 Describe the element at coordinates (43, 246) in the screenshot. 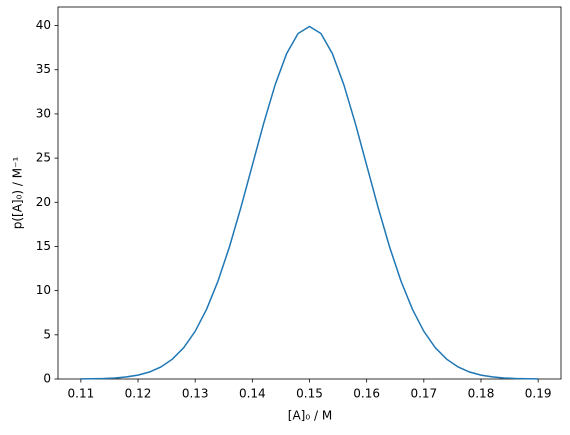

I see `y-tick-label: 15` at that location.